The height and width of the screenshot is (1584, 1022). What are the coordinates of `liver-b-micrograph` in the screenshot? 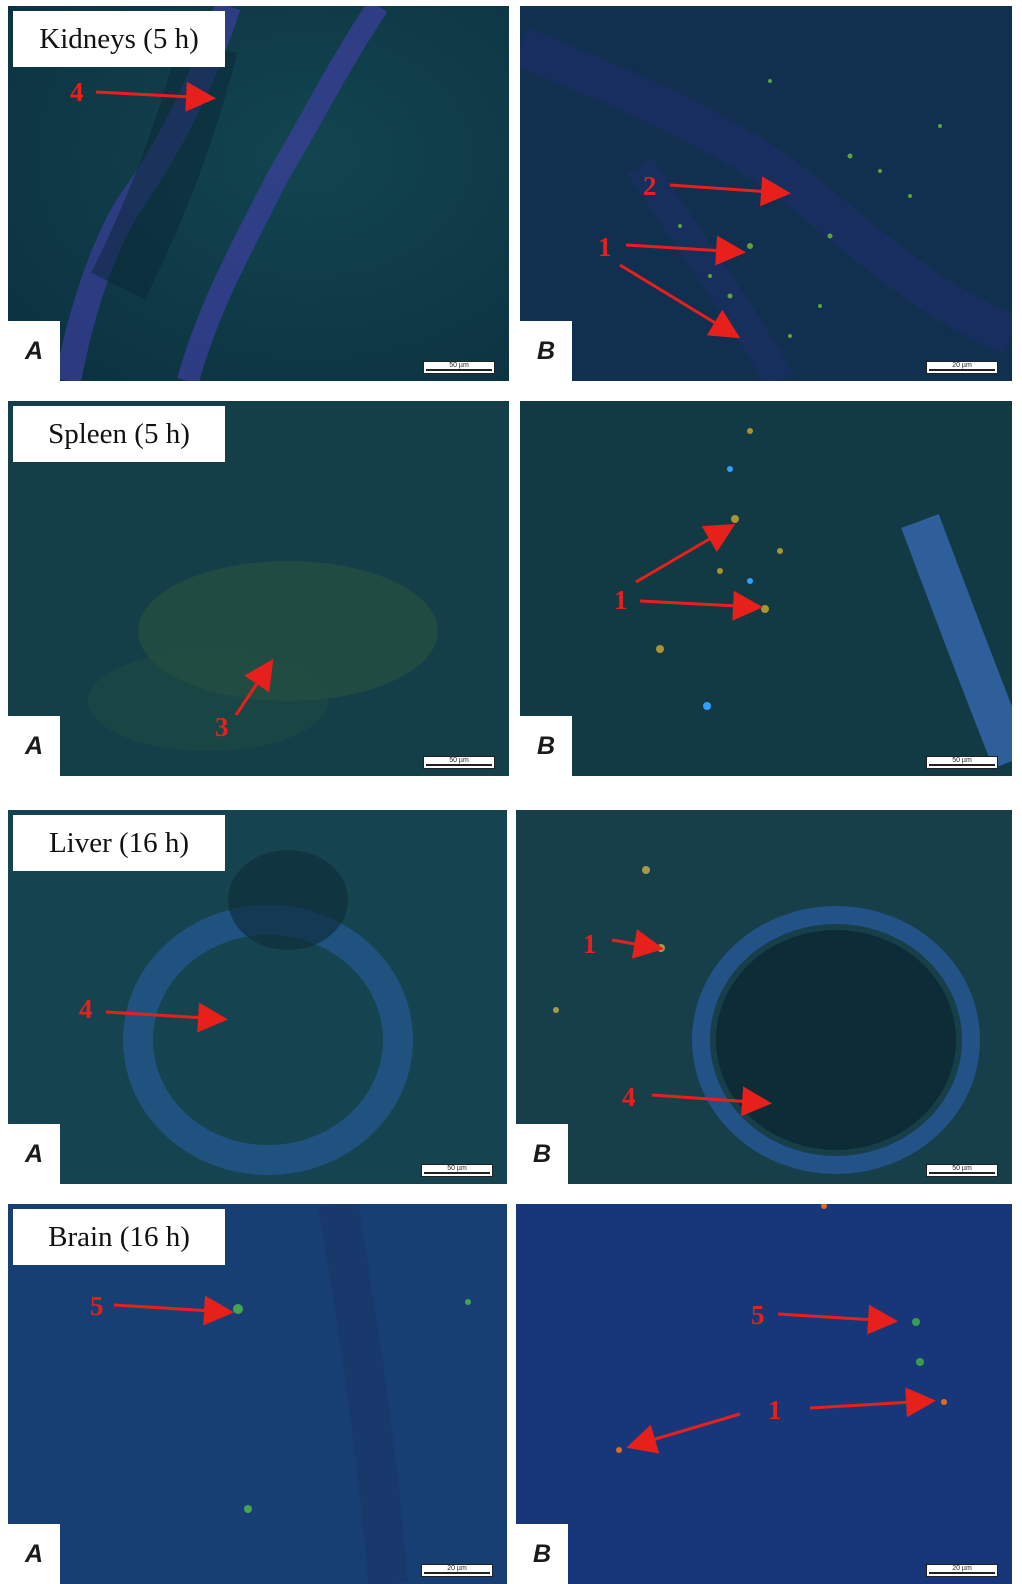 It's located at (764, 997).